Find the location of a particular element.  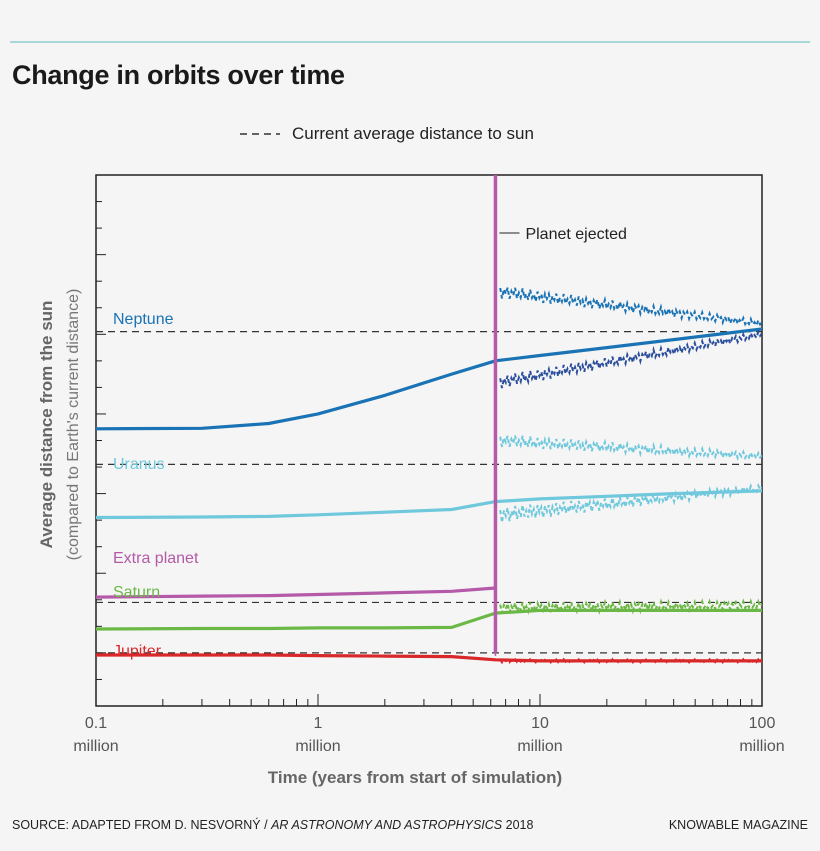

top-rule is located at coordinates (410, 42).